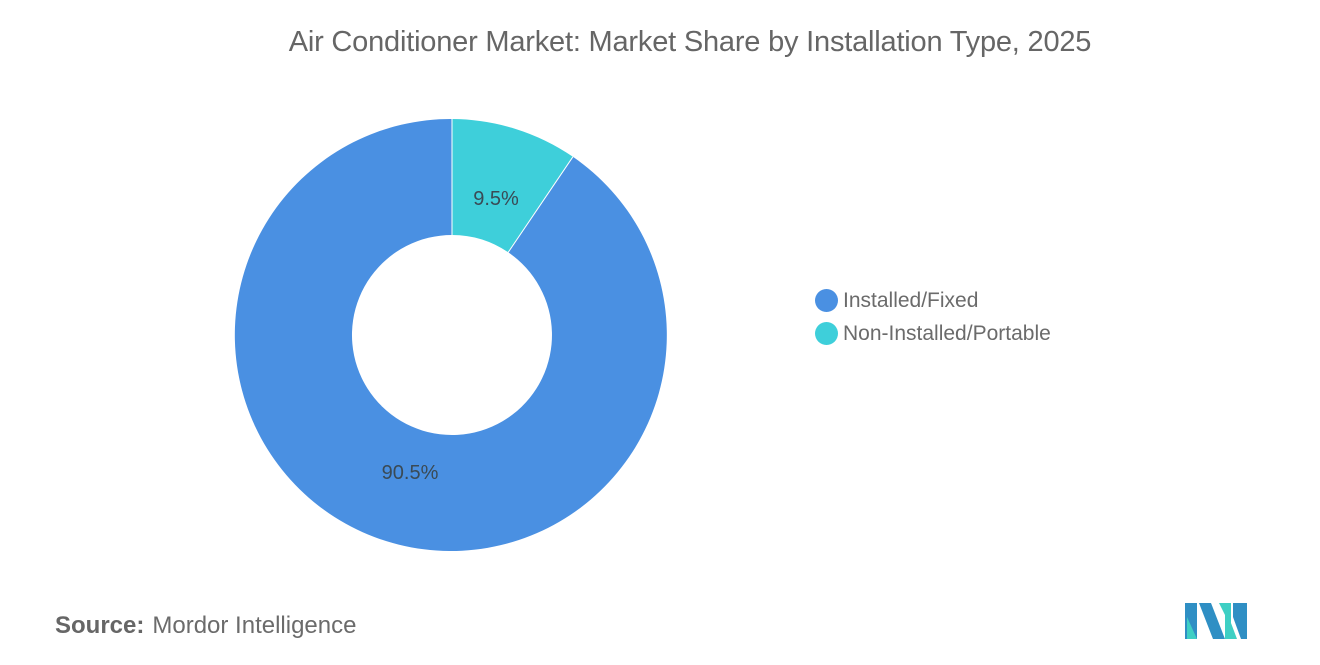  I want to click on label-portable: 9.5%, so click(496, 199).